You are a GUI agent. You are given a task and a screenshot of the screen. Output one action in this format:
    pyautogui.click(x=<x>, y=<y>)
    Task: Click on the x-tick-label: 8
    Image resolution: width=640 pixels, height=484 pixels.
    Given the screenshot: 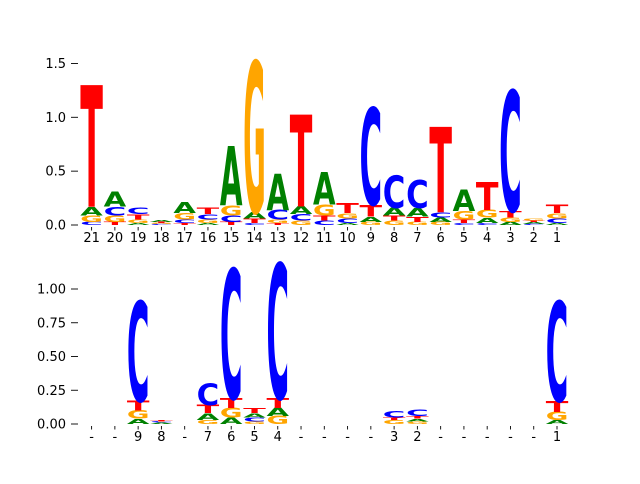 What is the action you would take?
    pyautogui.click(x=161, y=437)
    